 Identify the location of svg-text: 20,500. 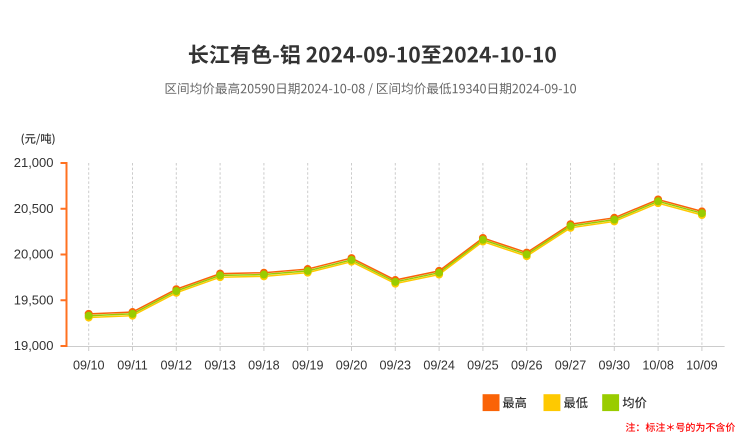
(34, 208).